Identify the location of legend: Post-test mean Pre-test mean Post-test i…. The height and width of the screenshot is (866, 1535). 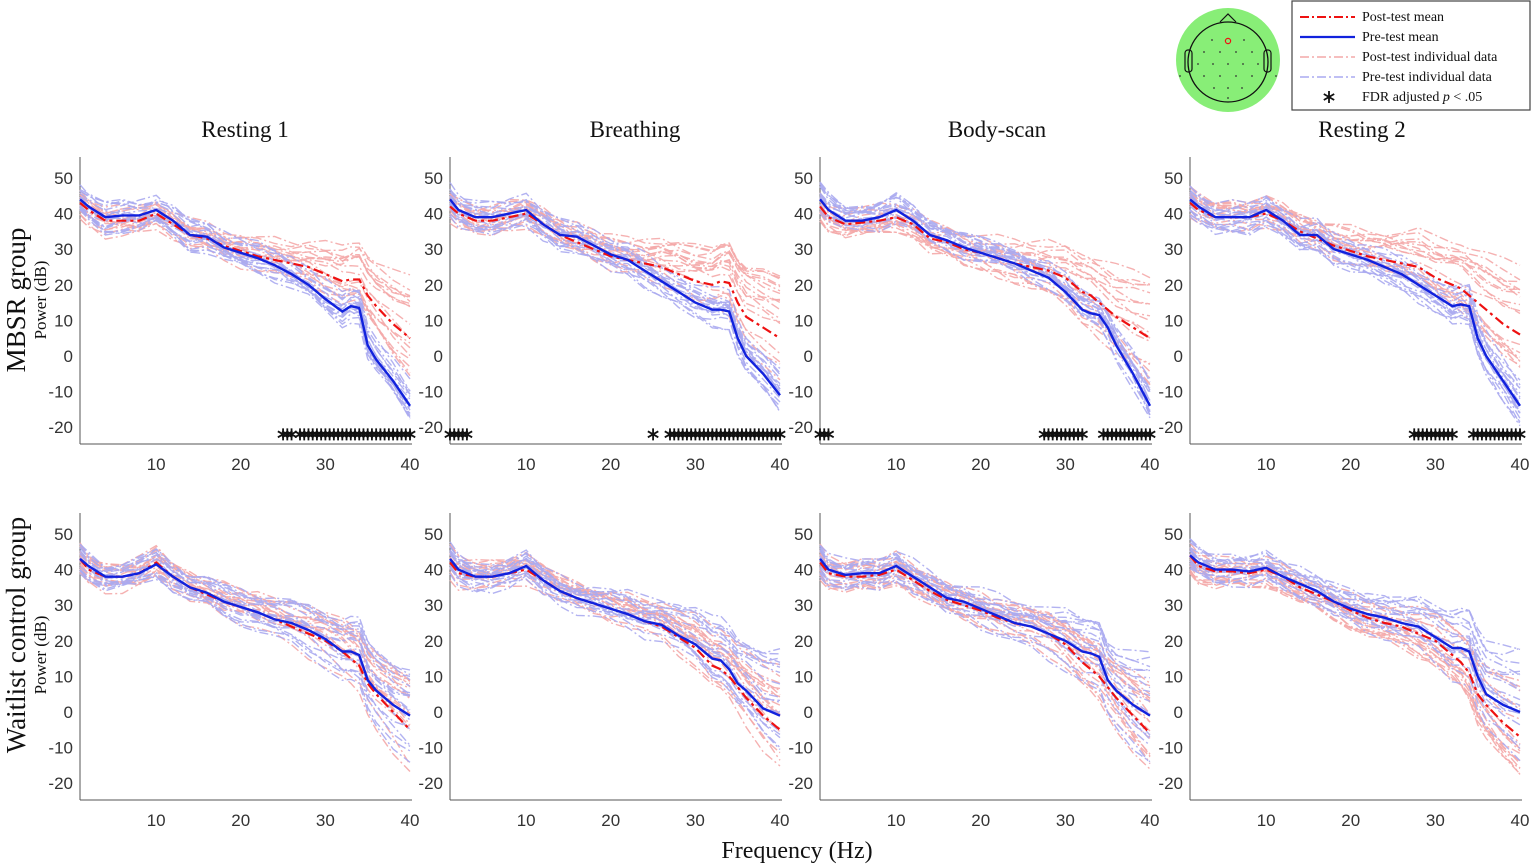
(1411, 55).